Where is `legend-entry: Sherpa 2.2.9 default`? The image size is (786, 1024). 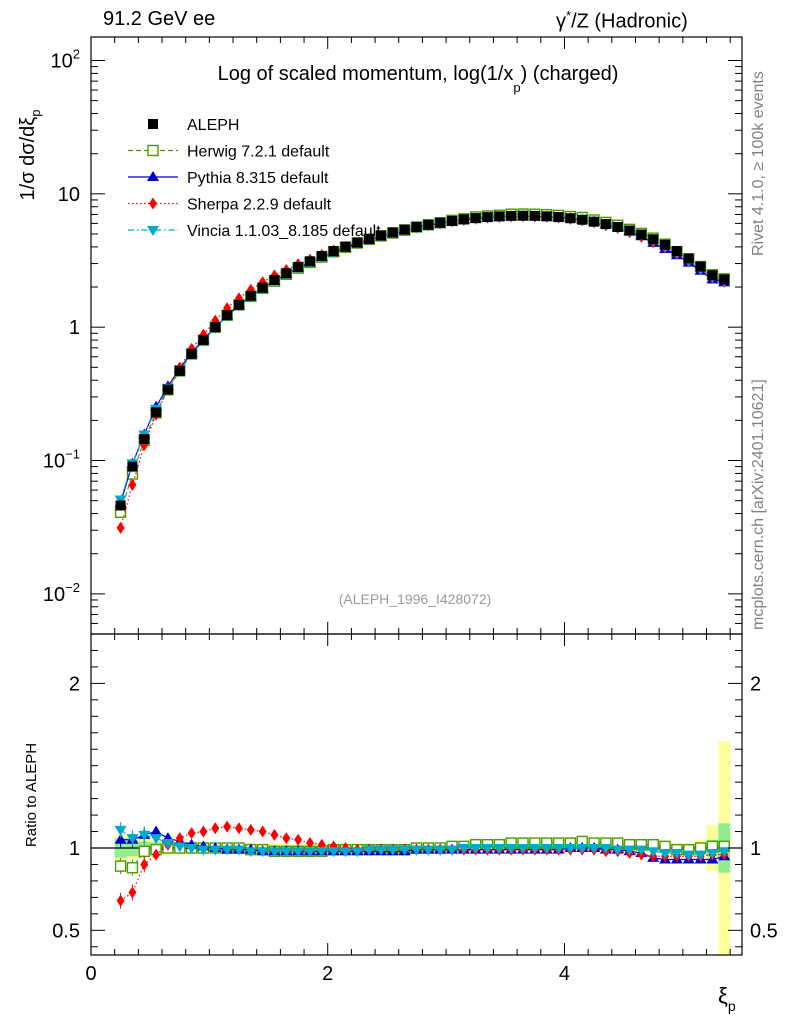
legend-entry: Sherpa 2.2.9 default is located at coordinates (230, 205).